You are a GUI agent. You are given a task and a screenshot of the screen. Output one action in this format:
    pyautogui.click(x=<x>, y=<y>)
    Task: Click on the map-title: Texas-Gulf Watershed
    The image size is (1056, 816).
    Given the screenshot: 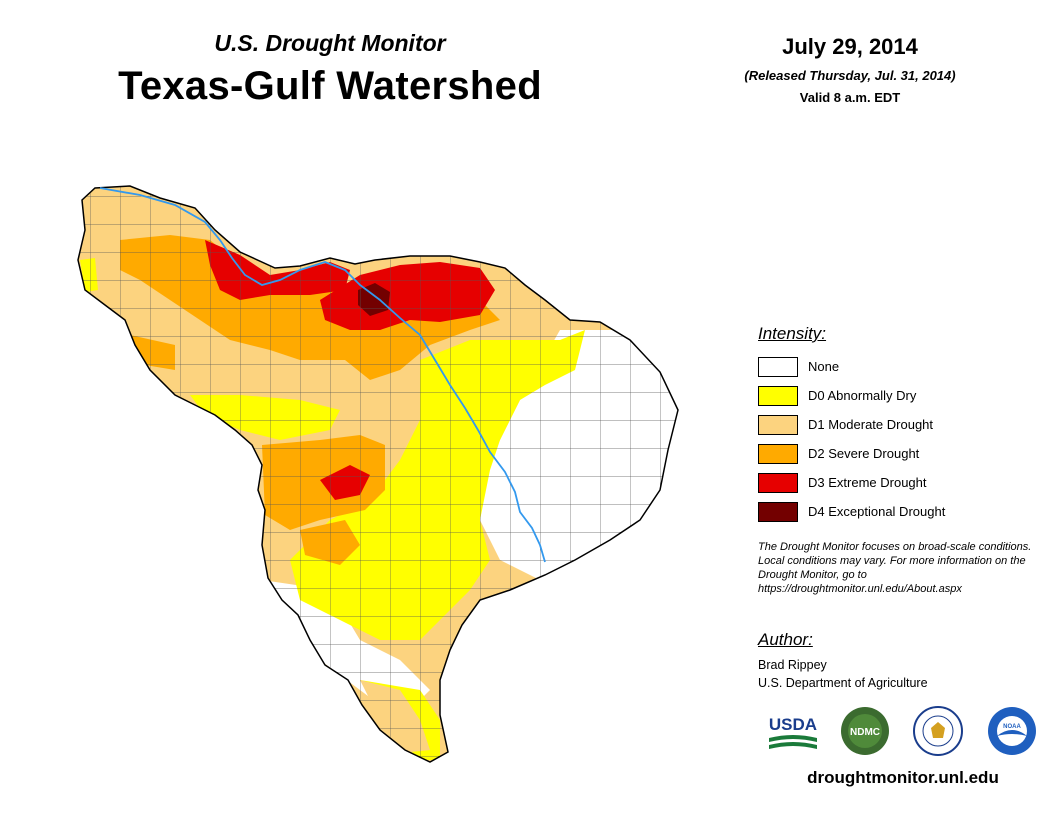 What is the action you would take?
    pyautogui.click(x=330, y=86)
    